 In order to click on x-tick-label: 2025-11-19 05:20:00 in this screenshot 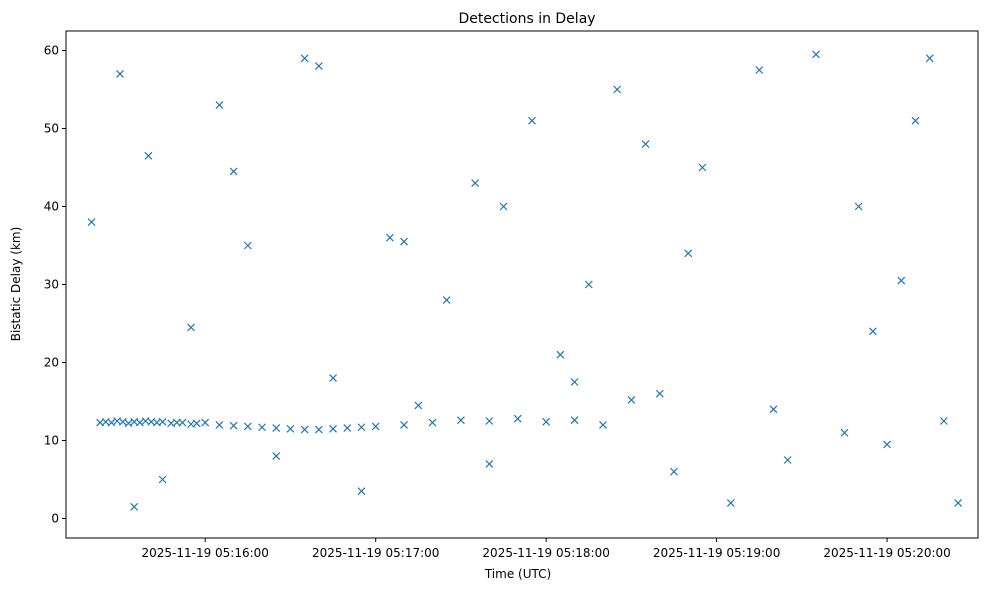, I will do `click(886, 553)`.